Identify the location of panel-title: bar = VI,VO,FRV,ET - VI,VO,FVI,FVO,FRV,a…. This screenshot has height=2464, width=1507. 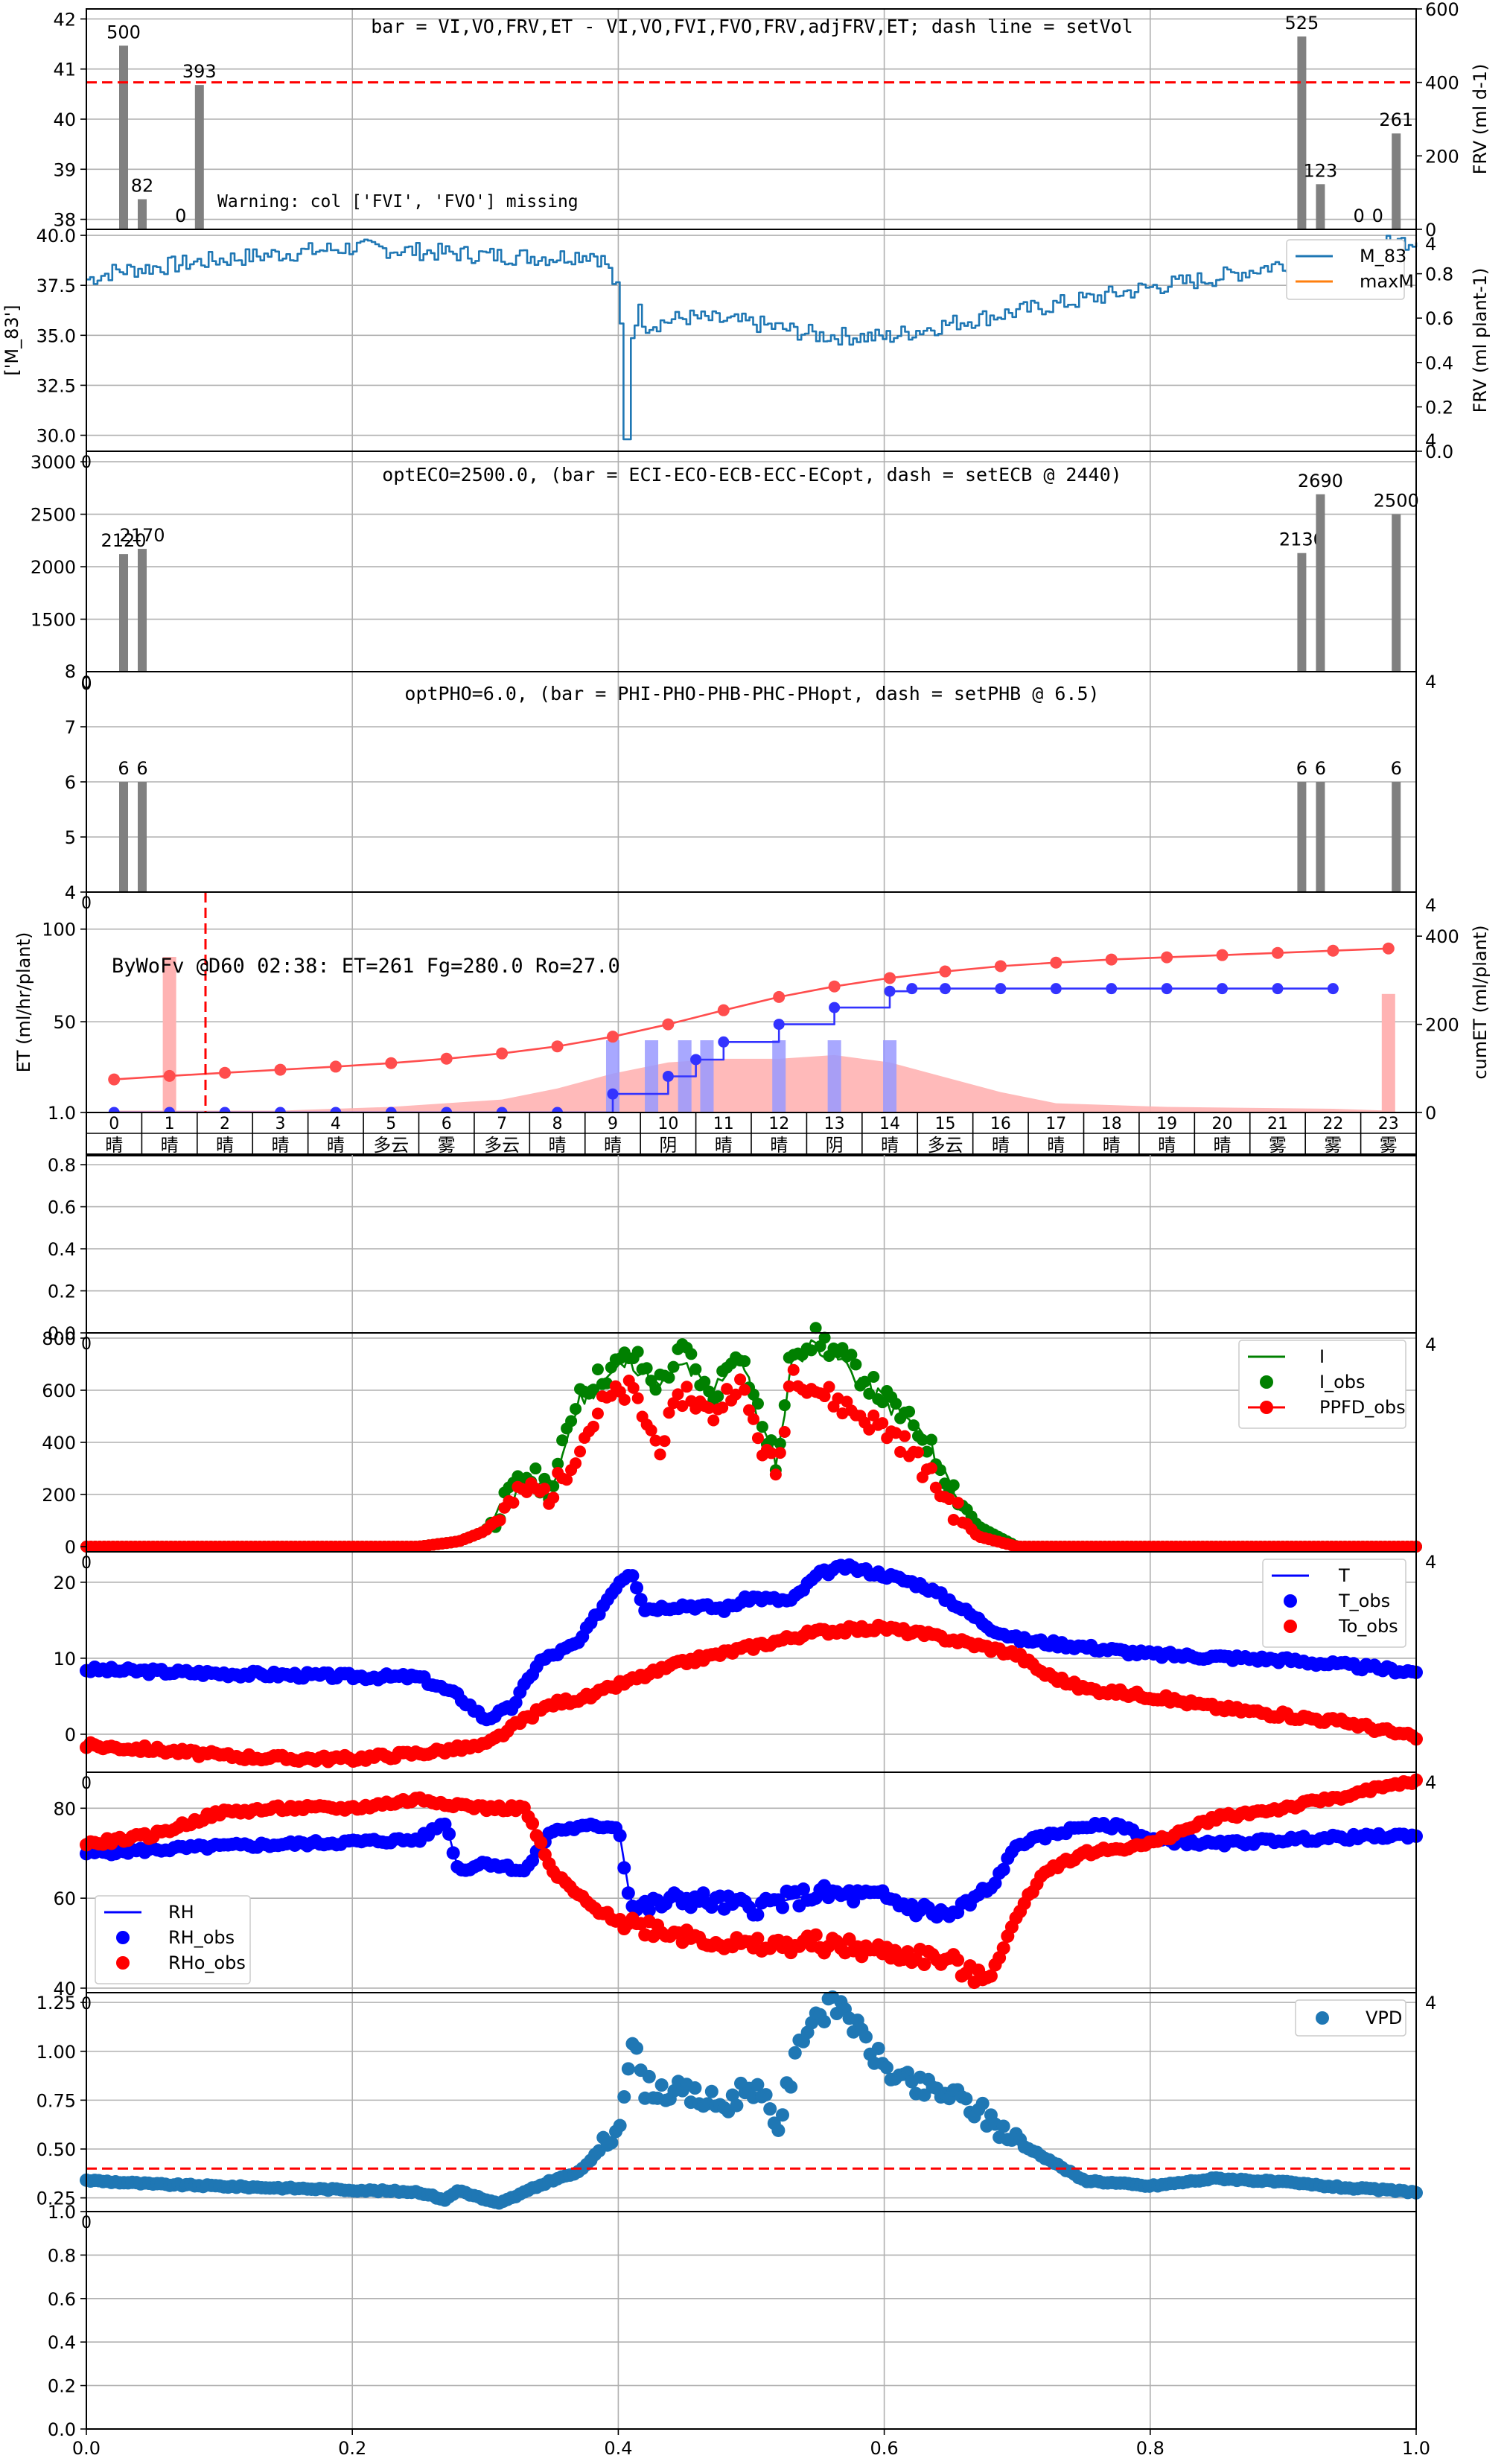
(752, 26).